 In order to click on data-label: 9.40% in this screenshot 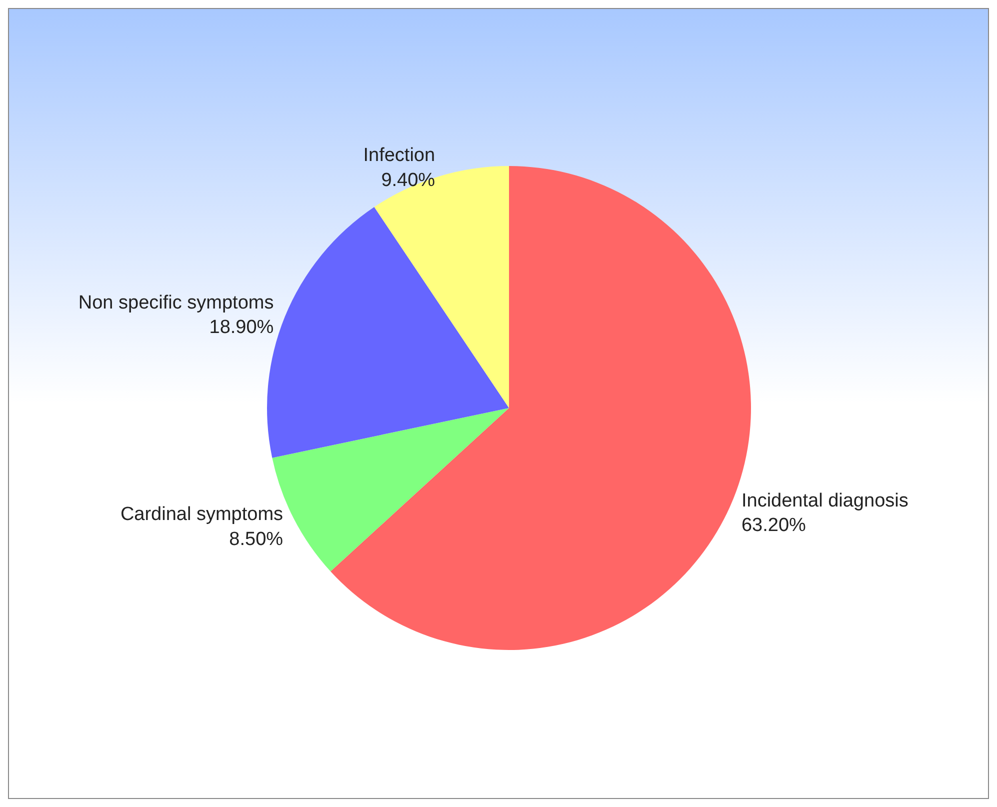, I will do `click(408, 180)`.